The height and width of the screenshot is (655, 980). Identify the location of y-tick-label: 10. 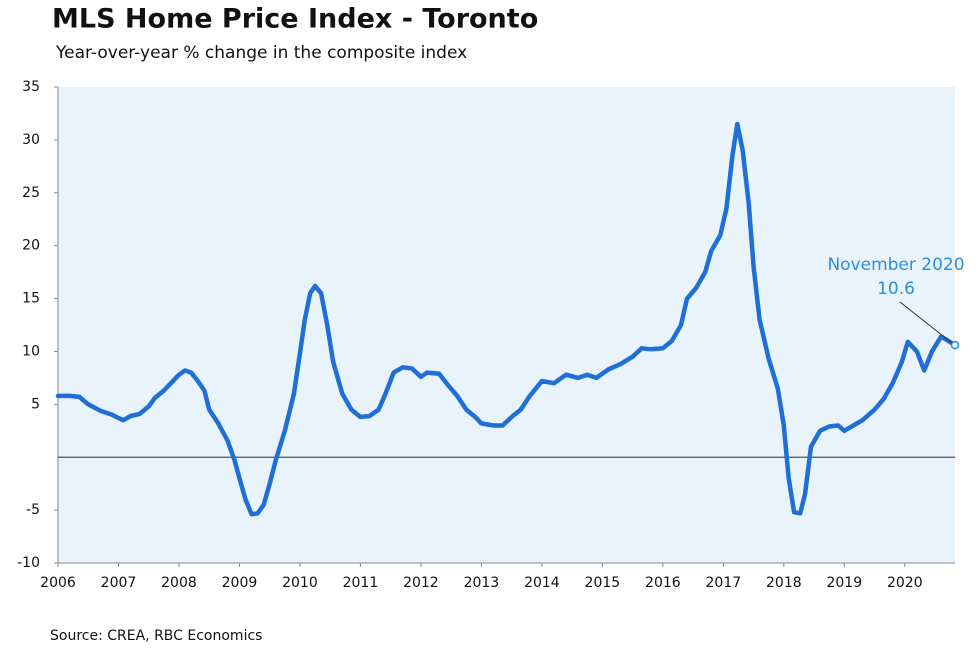
(31, 351).